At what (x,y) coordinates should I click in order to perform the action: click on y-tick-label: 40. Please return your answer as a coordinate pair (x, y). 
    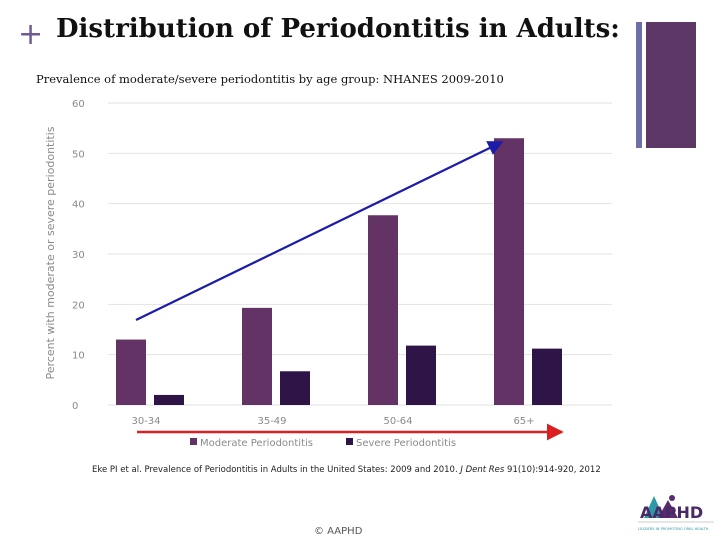
    Looking at the image, I should click on (78, 205).